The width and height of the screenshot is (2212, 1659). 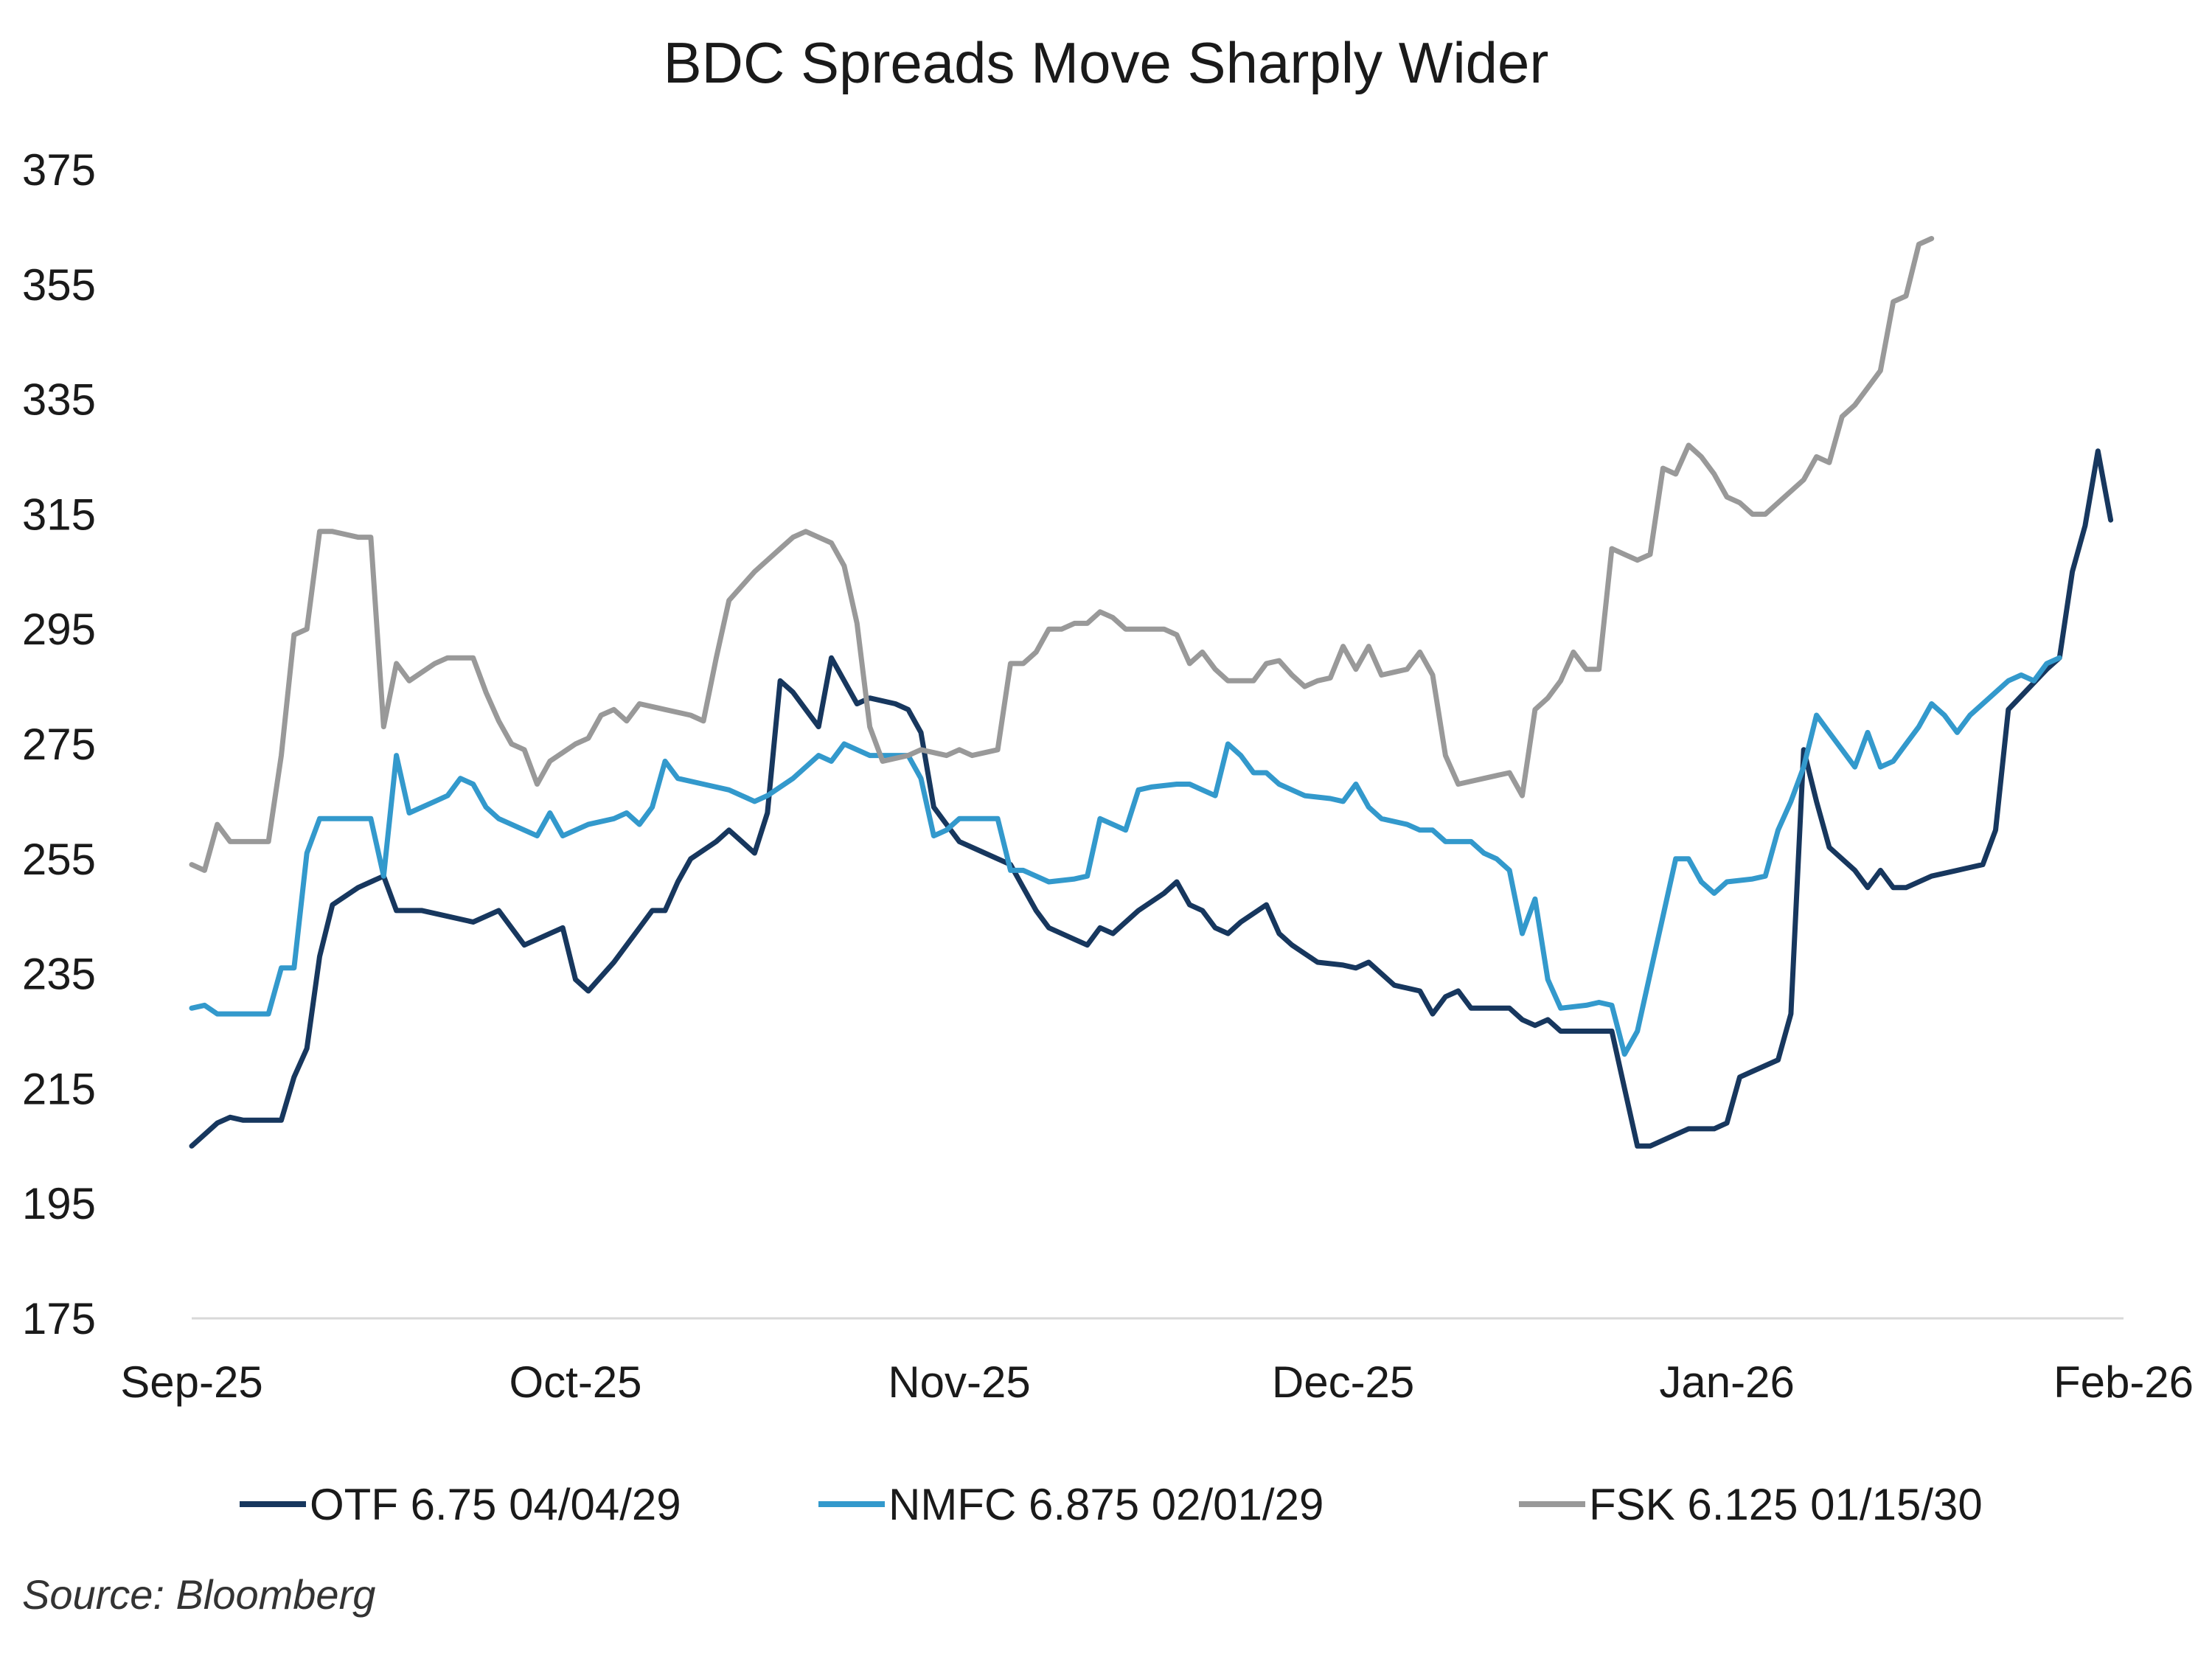 What do you see at coordinates (959, 1382) in the screenshot?
I see `x-tick-label: Nov-25` at bounding box center [959, 1382].